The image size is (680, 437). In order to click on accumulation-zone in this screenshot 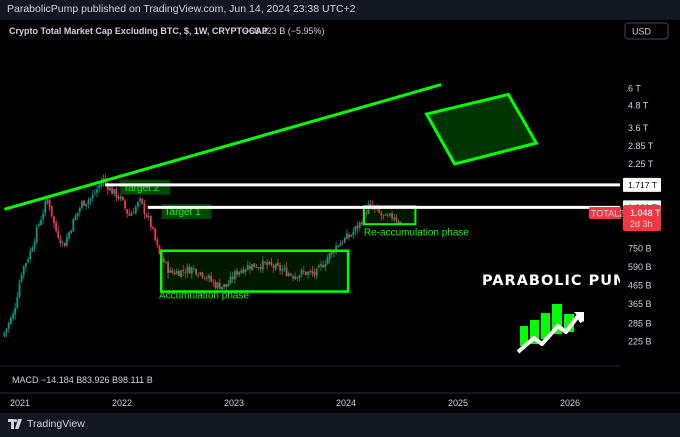, I will do `click(254, 271)`.